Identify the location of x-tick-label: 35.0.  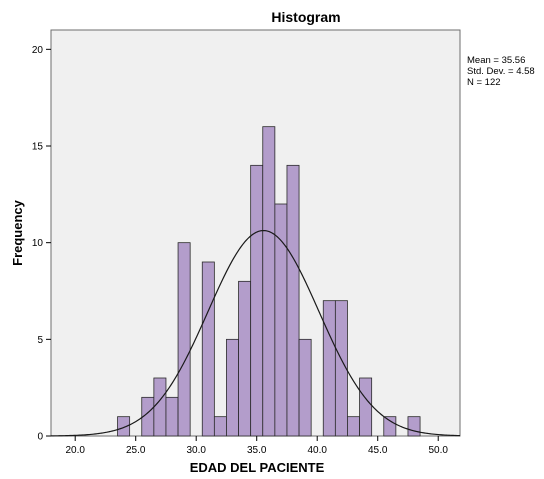
(257, 450).